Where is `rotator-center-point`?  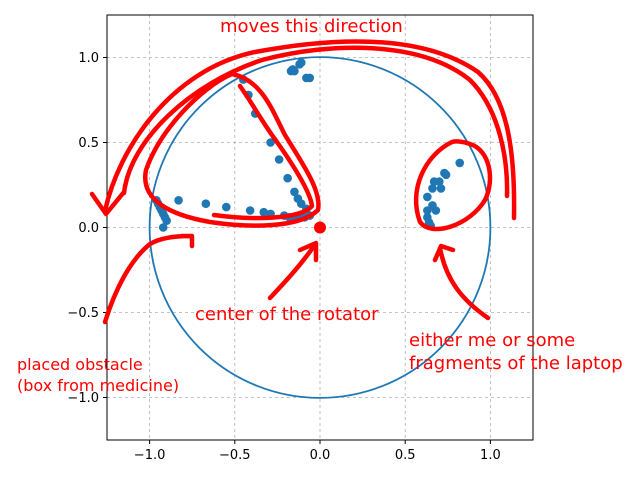 rotator-center-point is located at coordinates (320, 227).